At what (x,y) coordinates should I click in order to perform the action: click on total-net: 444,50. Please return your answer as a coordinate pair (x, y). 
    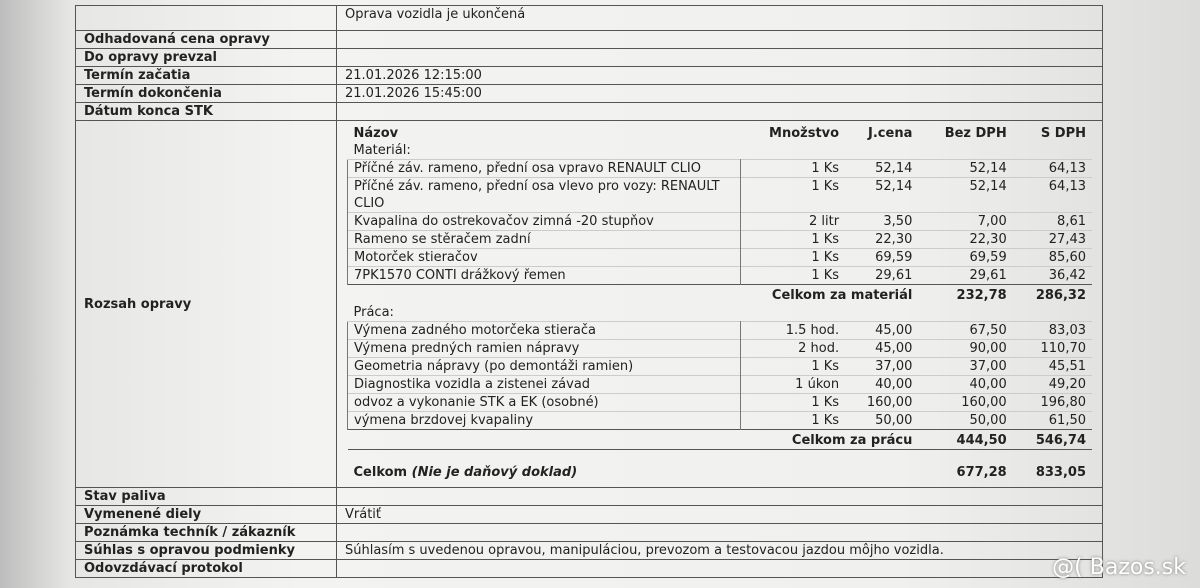
    Looking at the image, I should click on (965, 439).